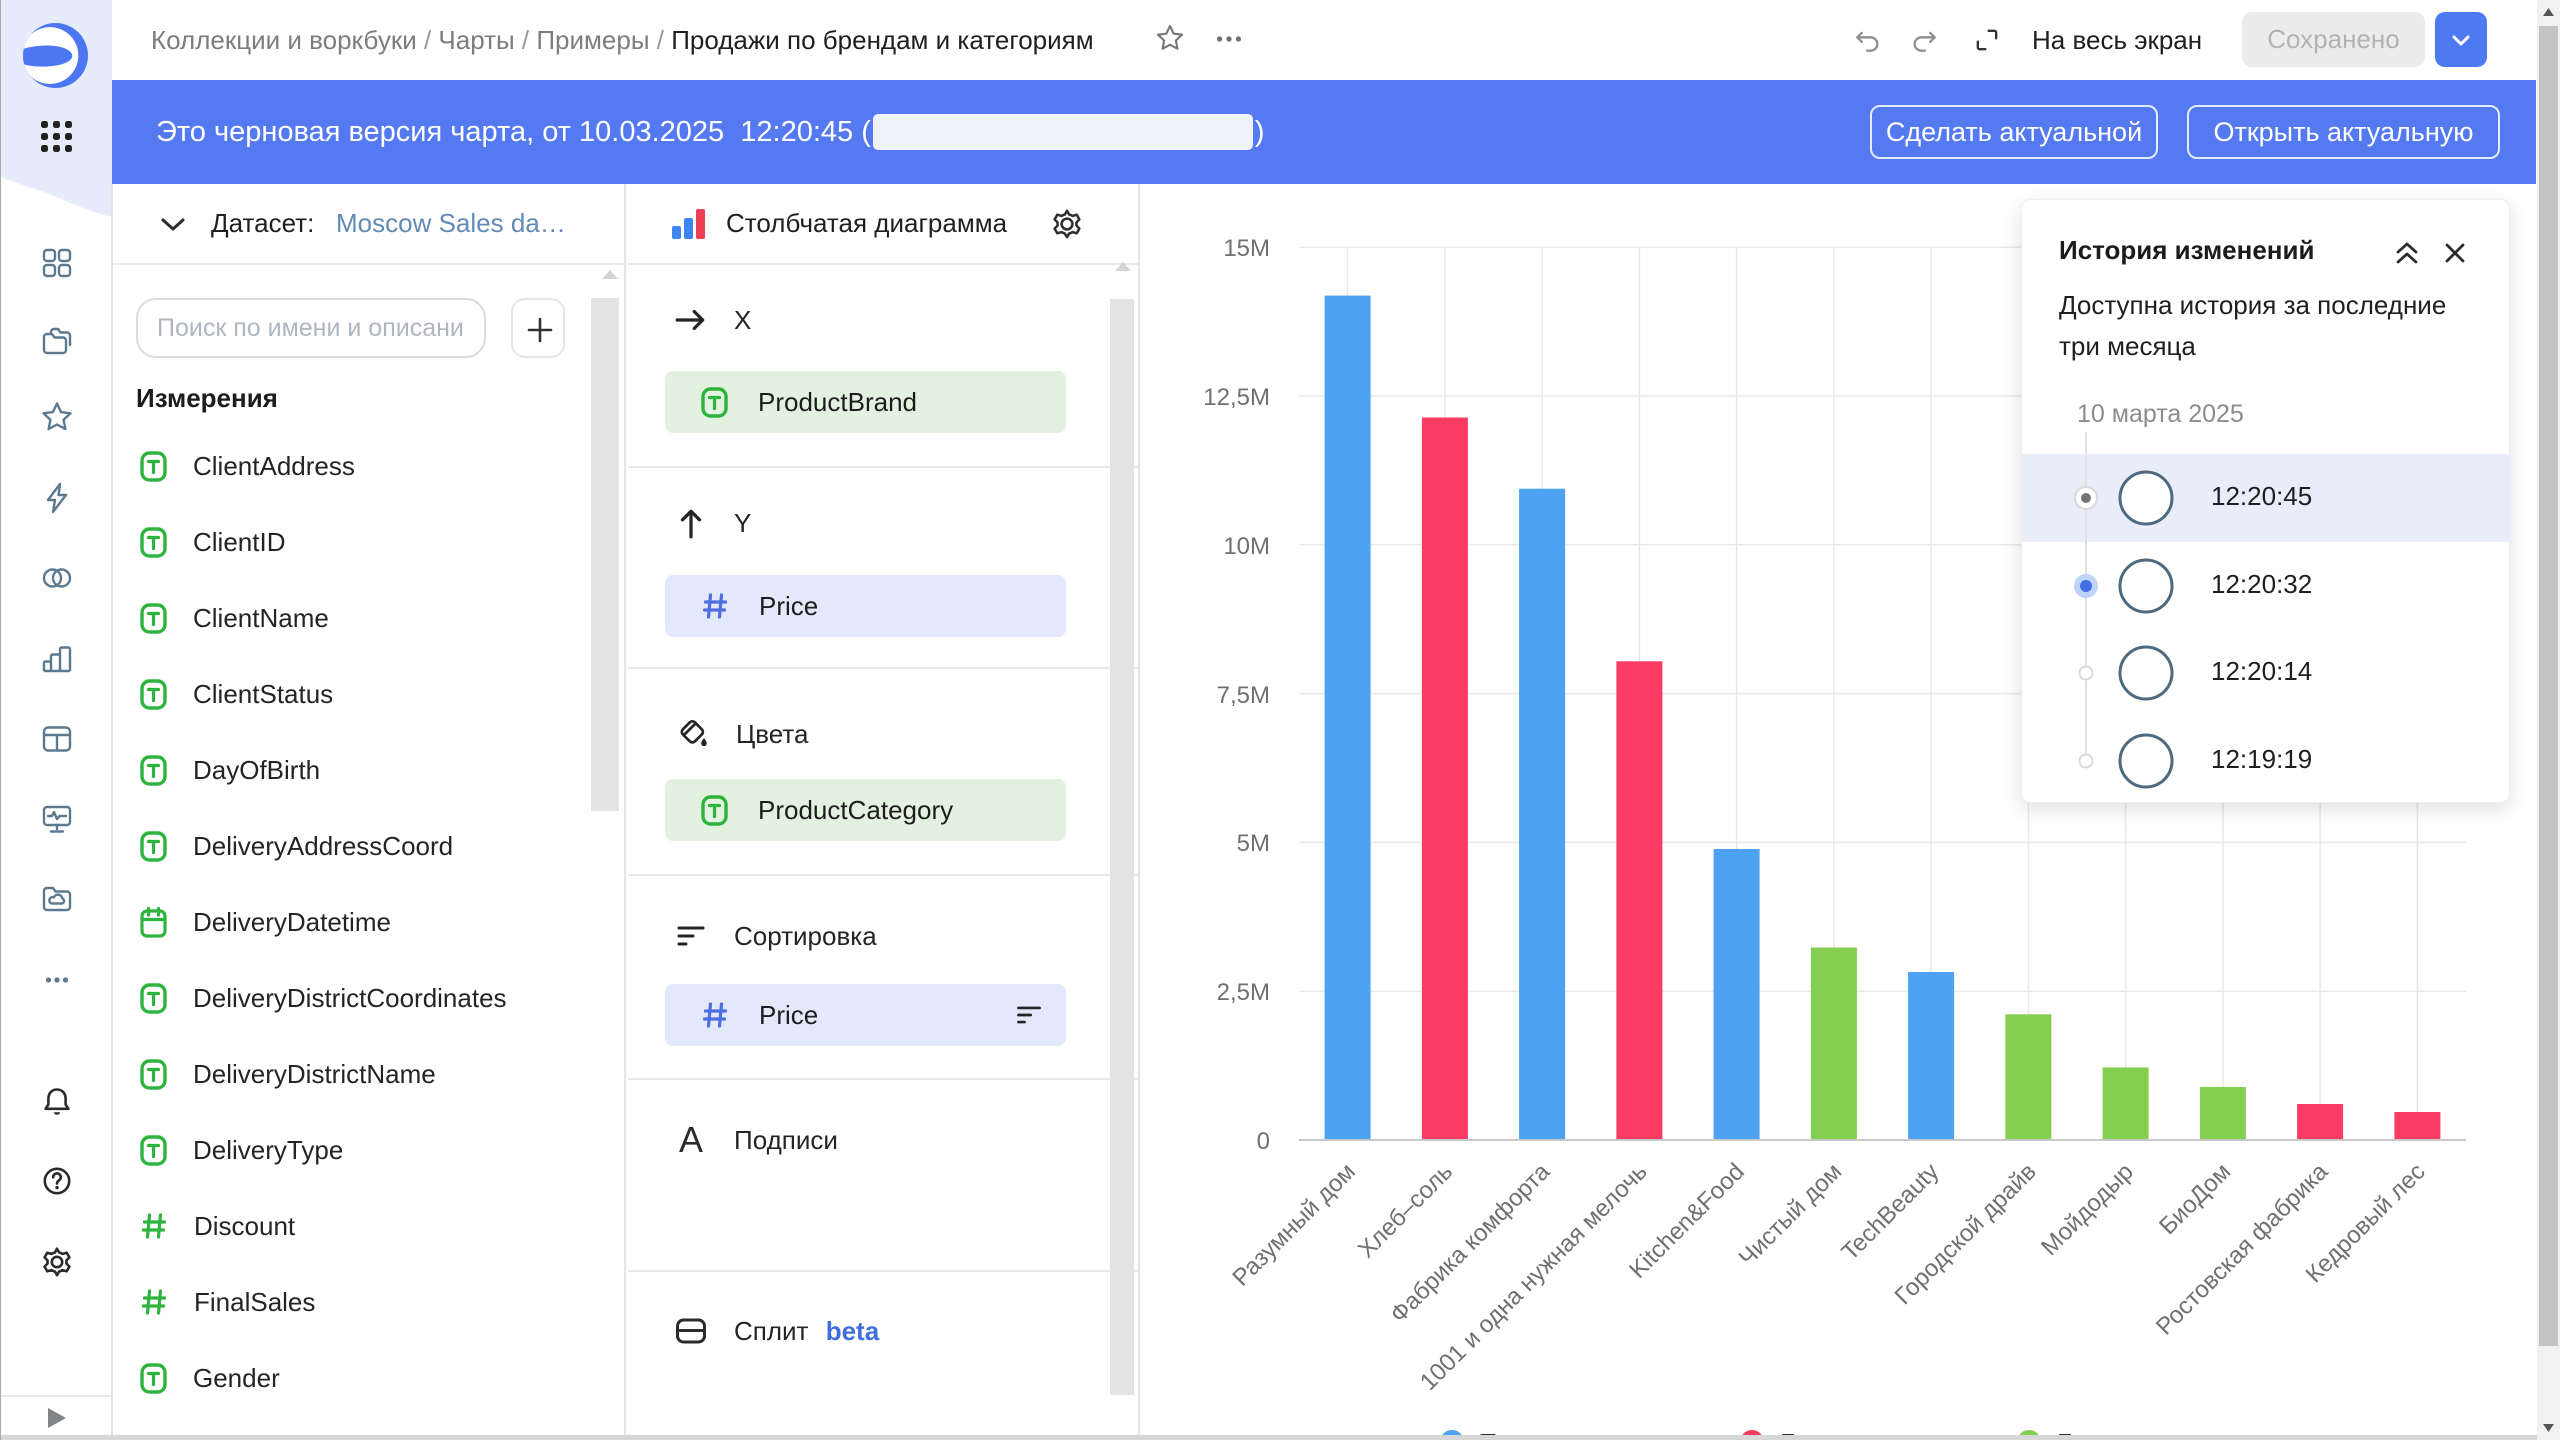 Image resolution: width=2560 pixels, height=1440 pixels. Describe the element at coordinates (1791, 1215) in the screenshot. I see `svg-text: Чистый дом` at that location.